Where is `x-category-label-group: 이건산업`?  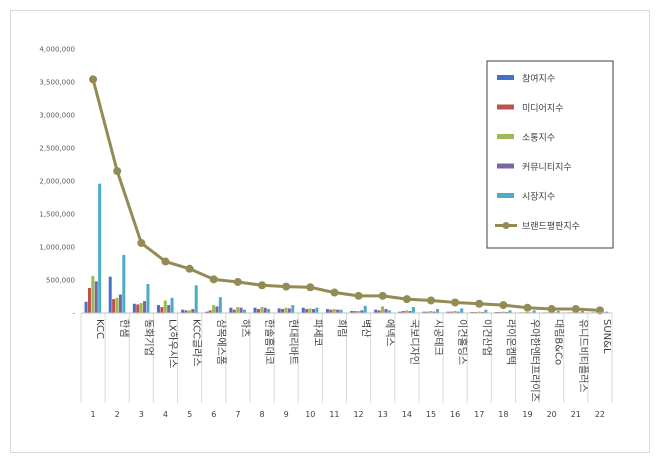 x-category-label-group: 이건산업 is located at coordinates (486, 337).